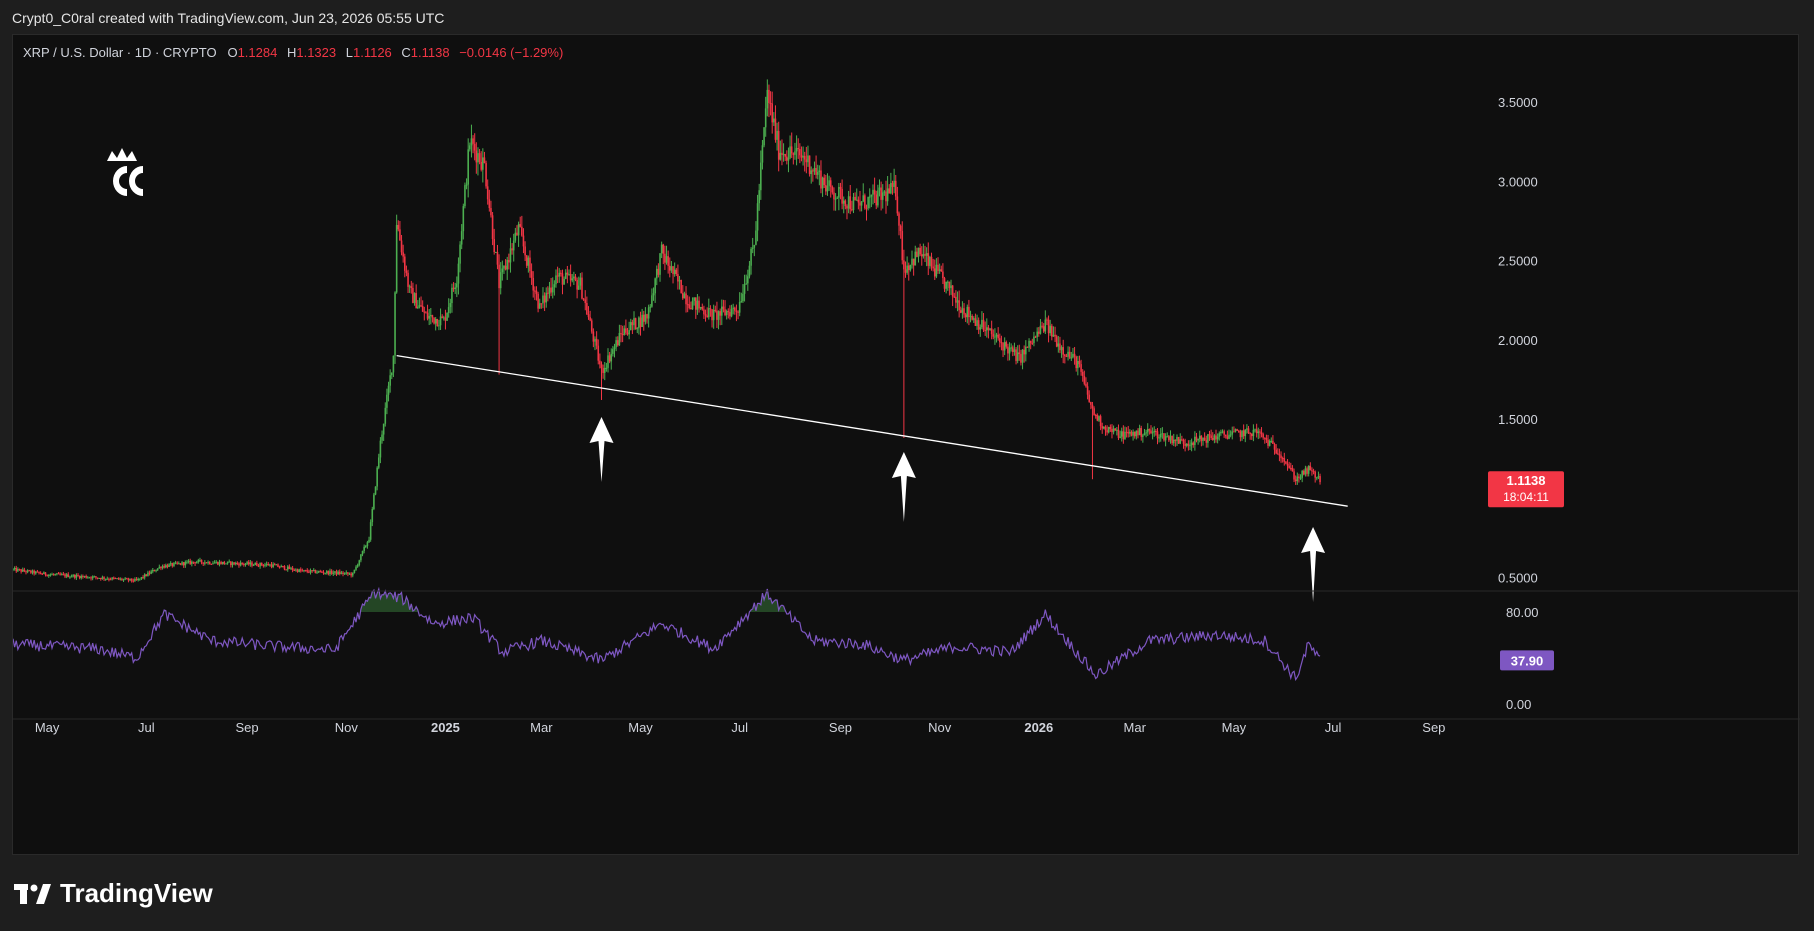  Describe the element at coordinates (1525, 480) in the screenshot. I see `last-price-value: 1.1138` at that location.